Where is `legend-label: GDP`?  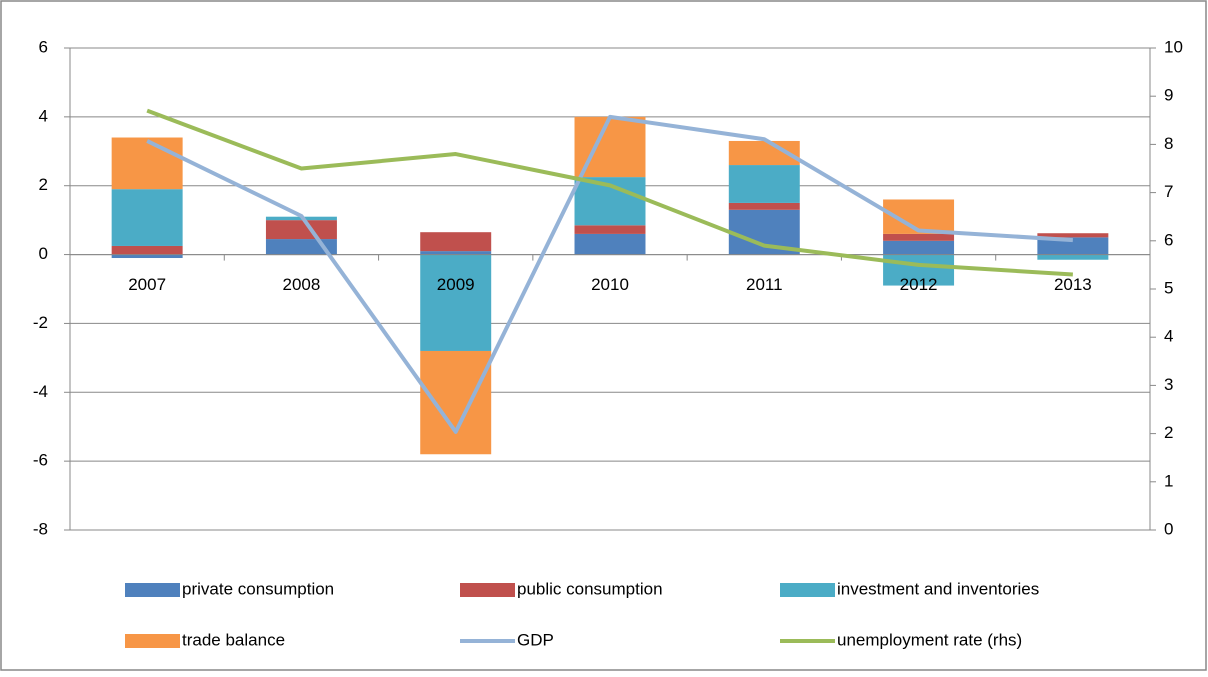 legend-label: GDP is located at coordinates (535, 639).